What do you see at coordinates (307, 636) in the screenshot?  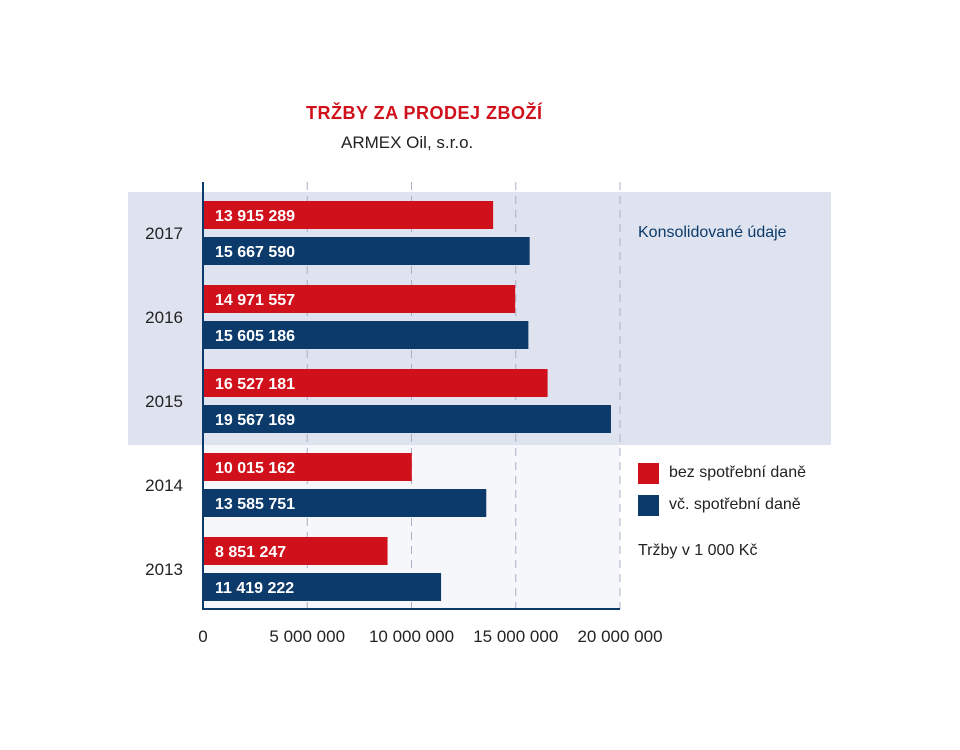 I see `x-tick-label: 5 000 000` at bounding box center [307, 636].